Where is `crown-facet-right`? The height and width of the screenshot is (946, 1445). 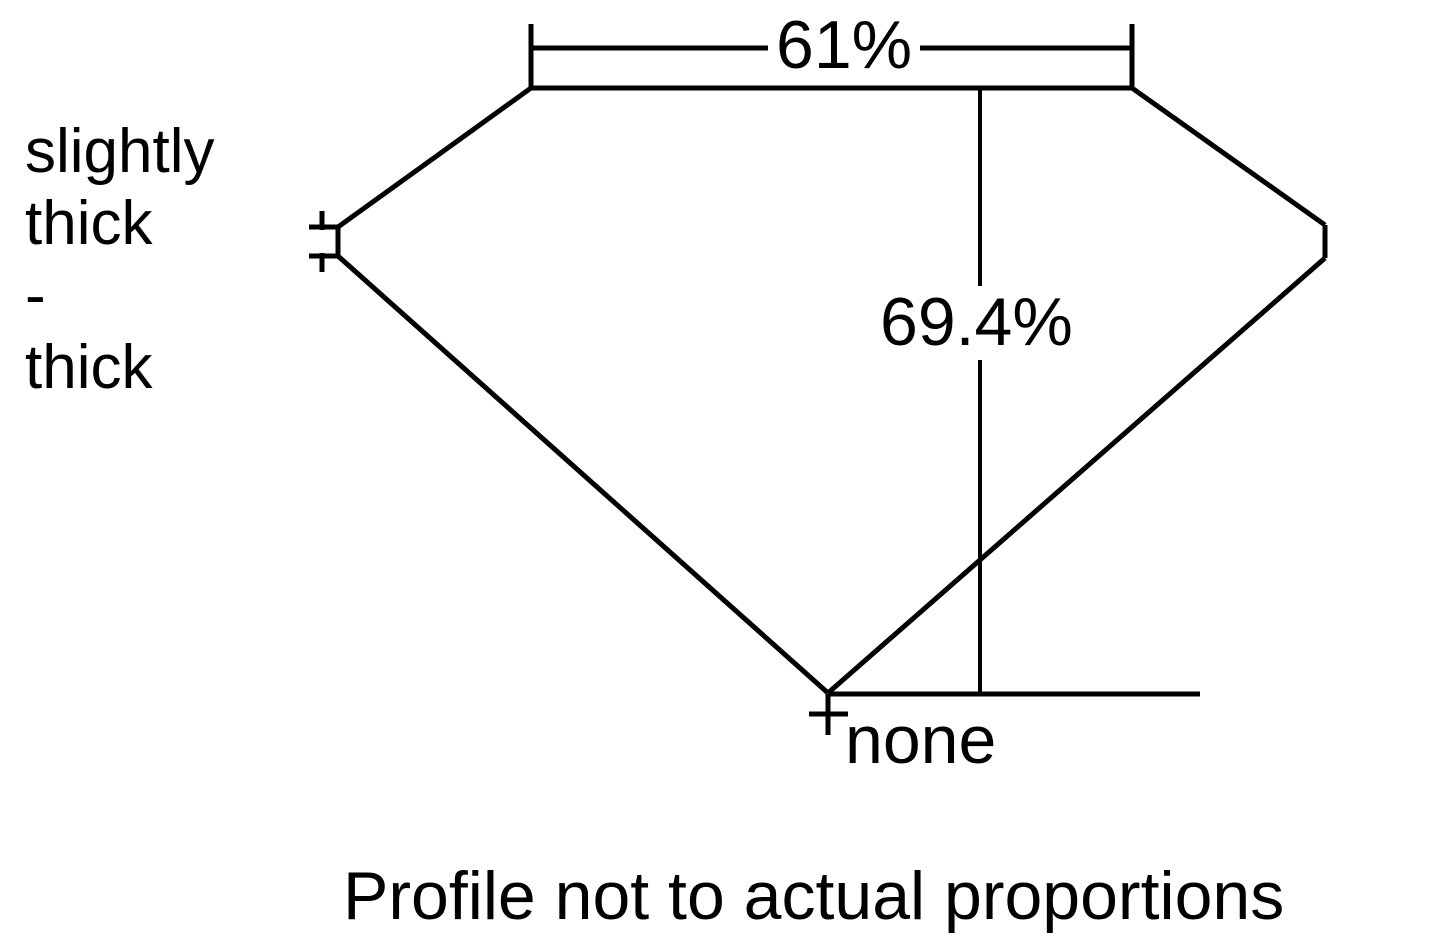 crown-facet-right is located at coordinates (1228, 156).